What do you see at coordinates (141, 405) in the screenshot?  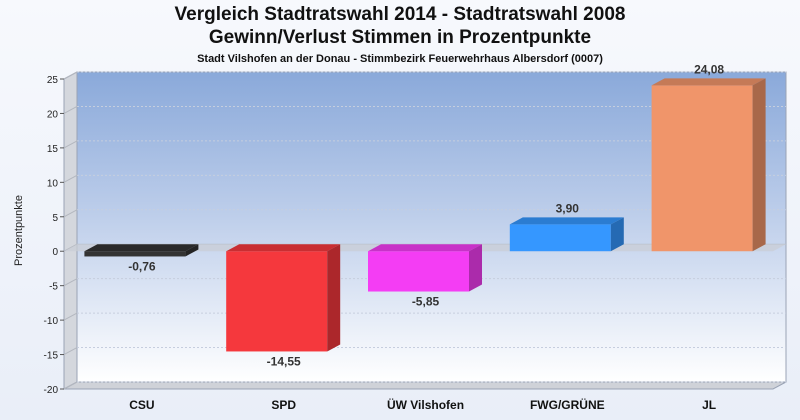 I see `x-tick-label: CSU` at bounding box center [141, 405].